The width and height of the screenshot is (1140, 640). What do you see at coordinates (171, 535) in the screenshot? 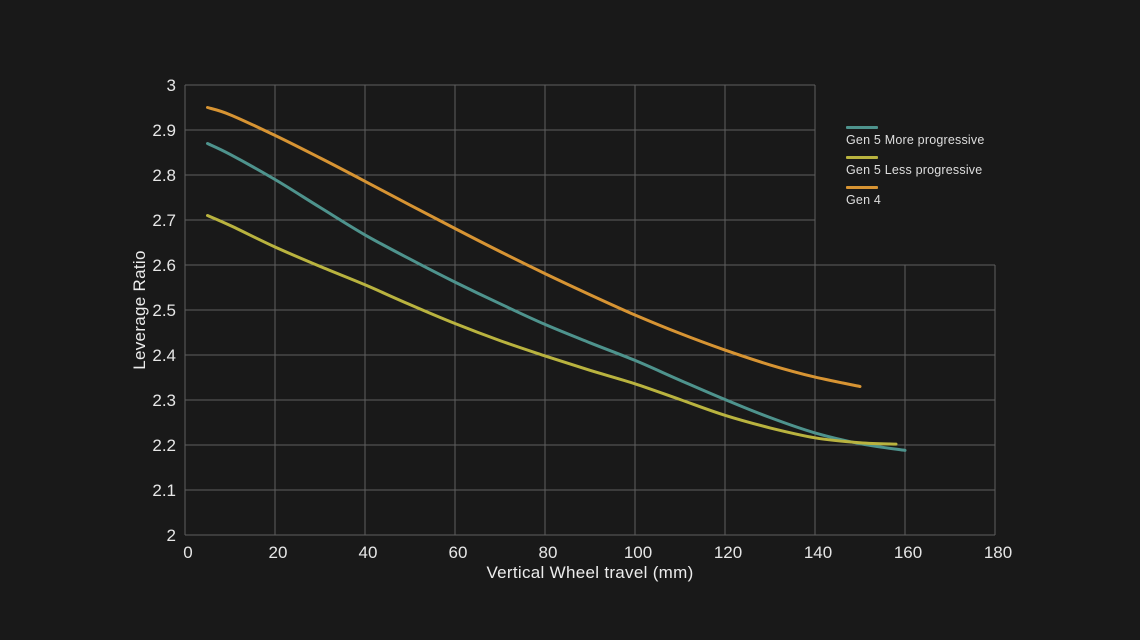
I see `svg-text: 2` at bounding box center [171, 535].